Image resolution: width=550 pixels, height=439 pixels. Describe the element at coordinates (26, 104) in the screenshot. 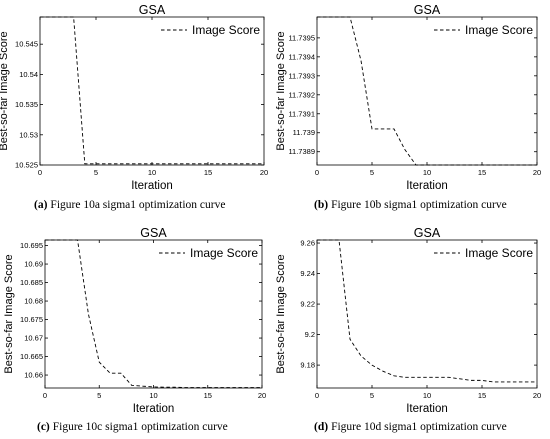

I see `y-tick-label: 10.535` at that location.